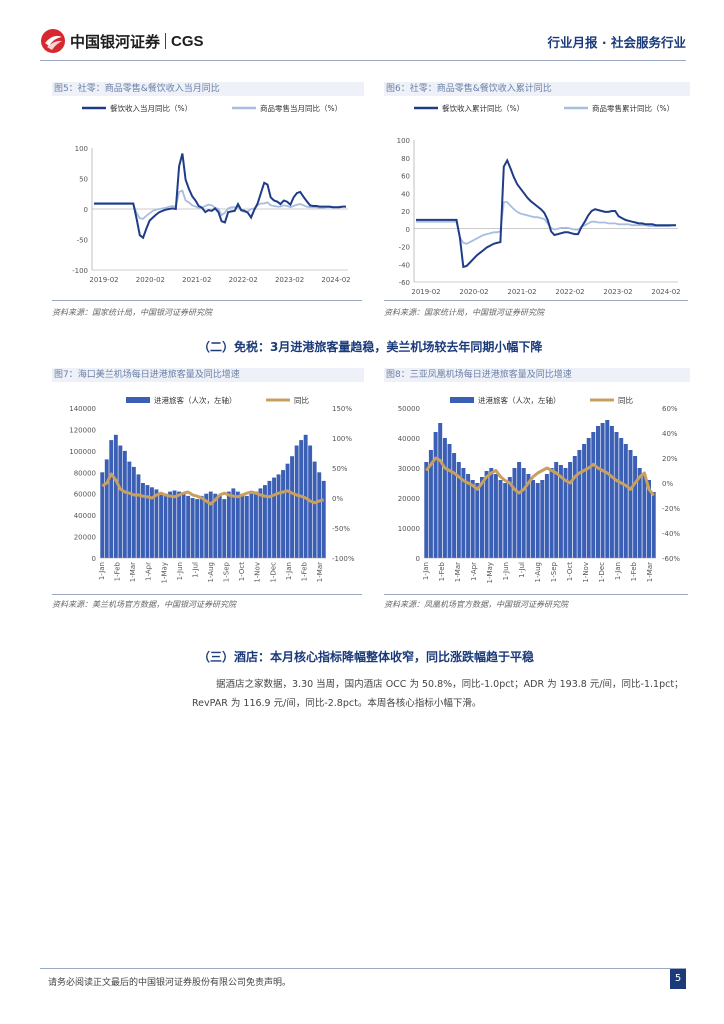 The width and height of the screenshot is (724, 1024). Describe the element at coordinates (85, 538) in the screenshot. I see `y-left-tick-label: 20000` at that location.